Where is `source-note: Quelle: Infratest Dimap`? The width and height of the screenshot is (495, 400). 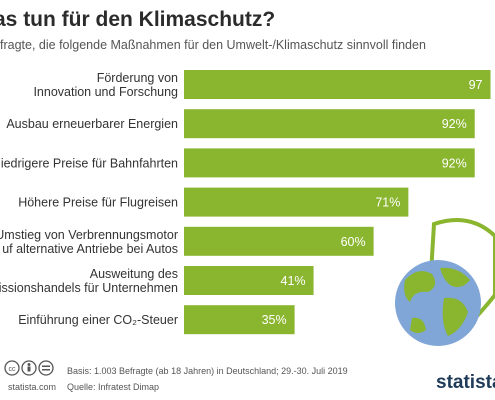
source-note: Quelle: Infratest Dimap is located at coordinates (113, 387).